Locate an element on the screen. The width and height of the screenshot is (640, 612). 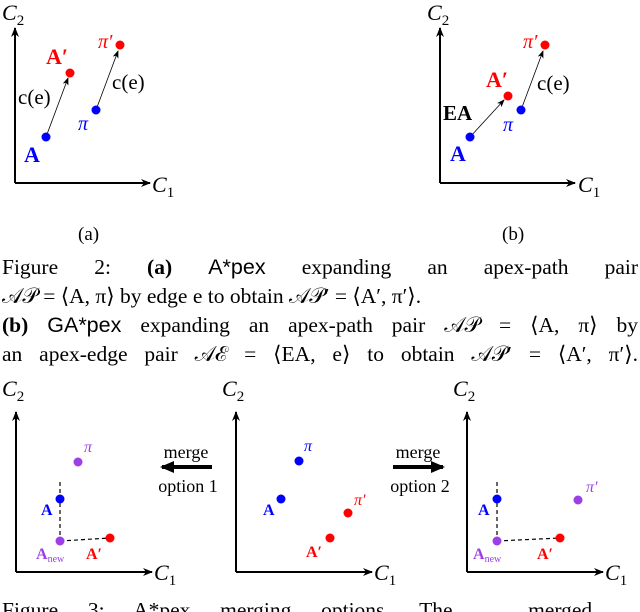
merge-option-1: merge option 1 is located at coordinates (188, 469).